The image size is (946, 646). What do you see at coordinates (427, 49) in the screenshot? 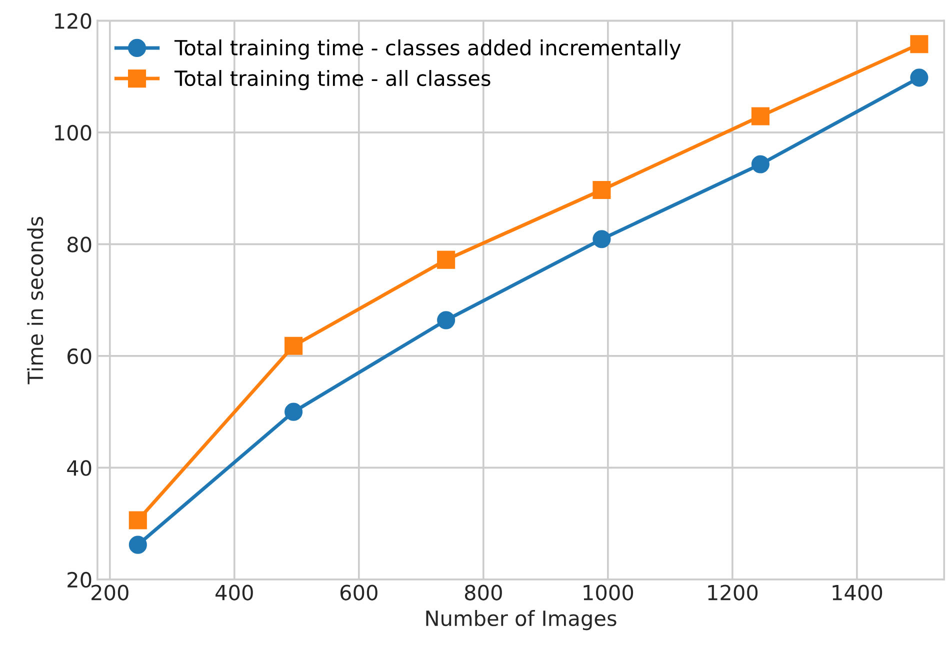
I see `legend-label: Total training time - classes added incrementally` at bounding box center [427, 49].